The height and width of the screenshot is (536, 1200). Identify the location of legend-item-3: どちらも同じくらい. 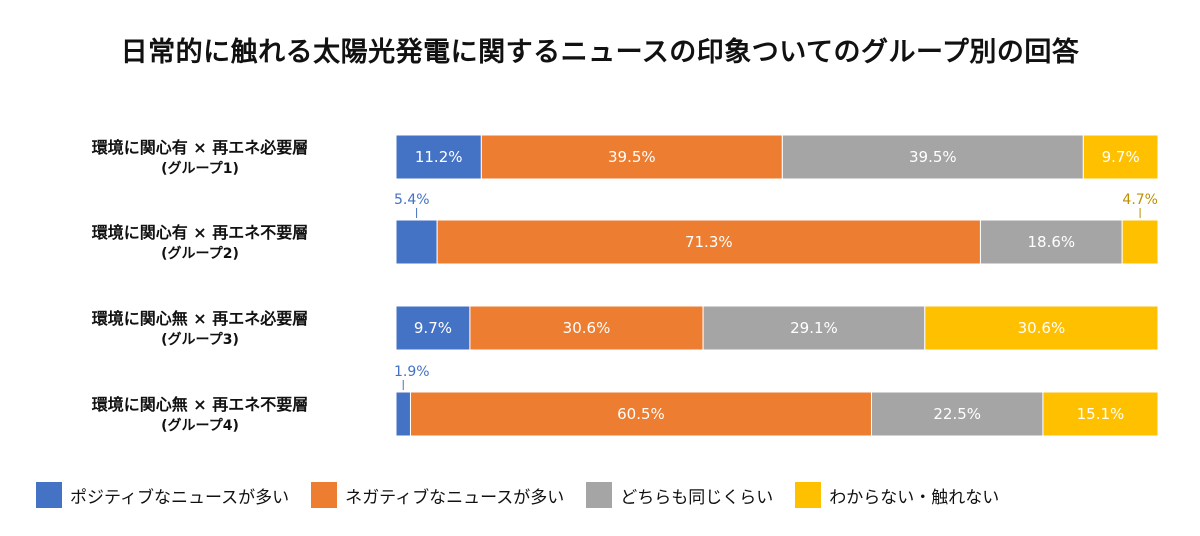
(679, 495).